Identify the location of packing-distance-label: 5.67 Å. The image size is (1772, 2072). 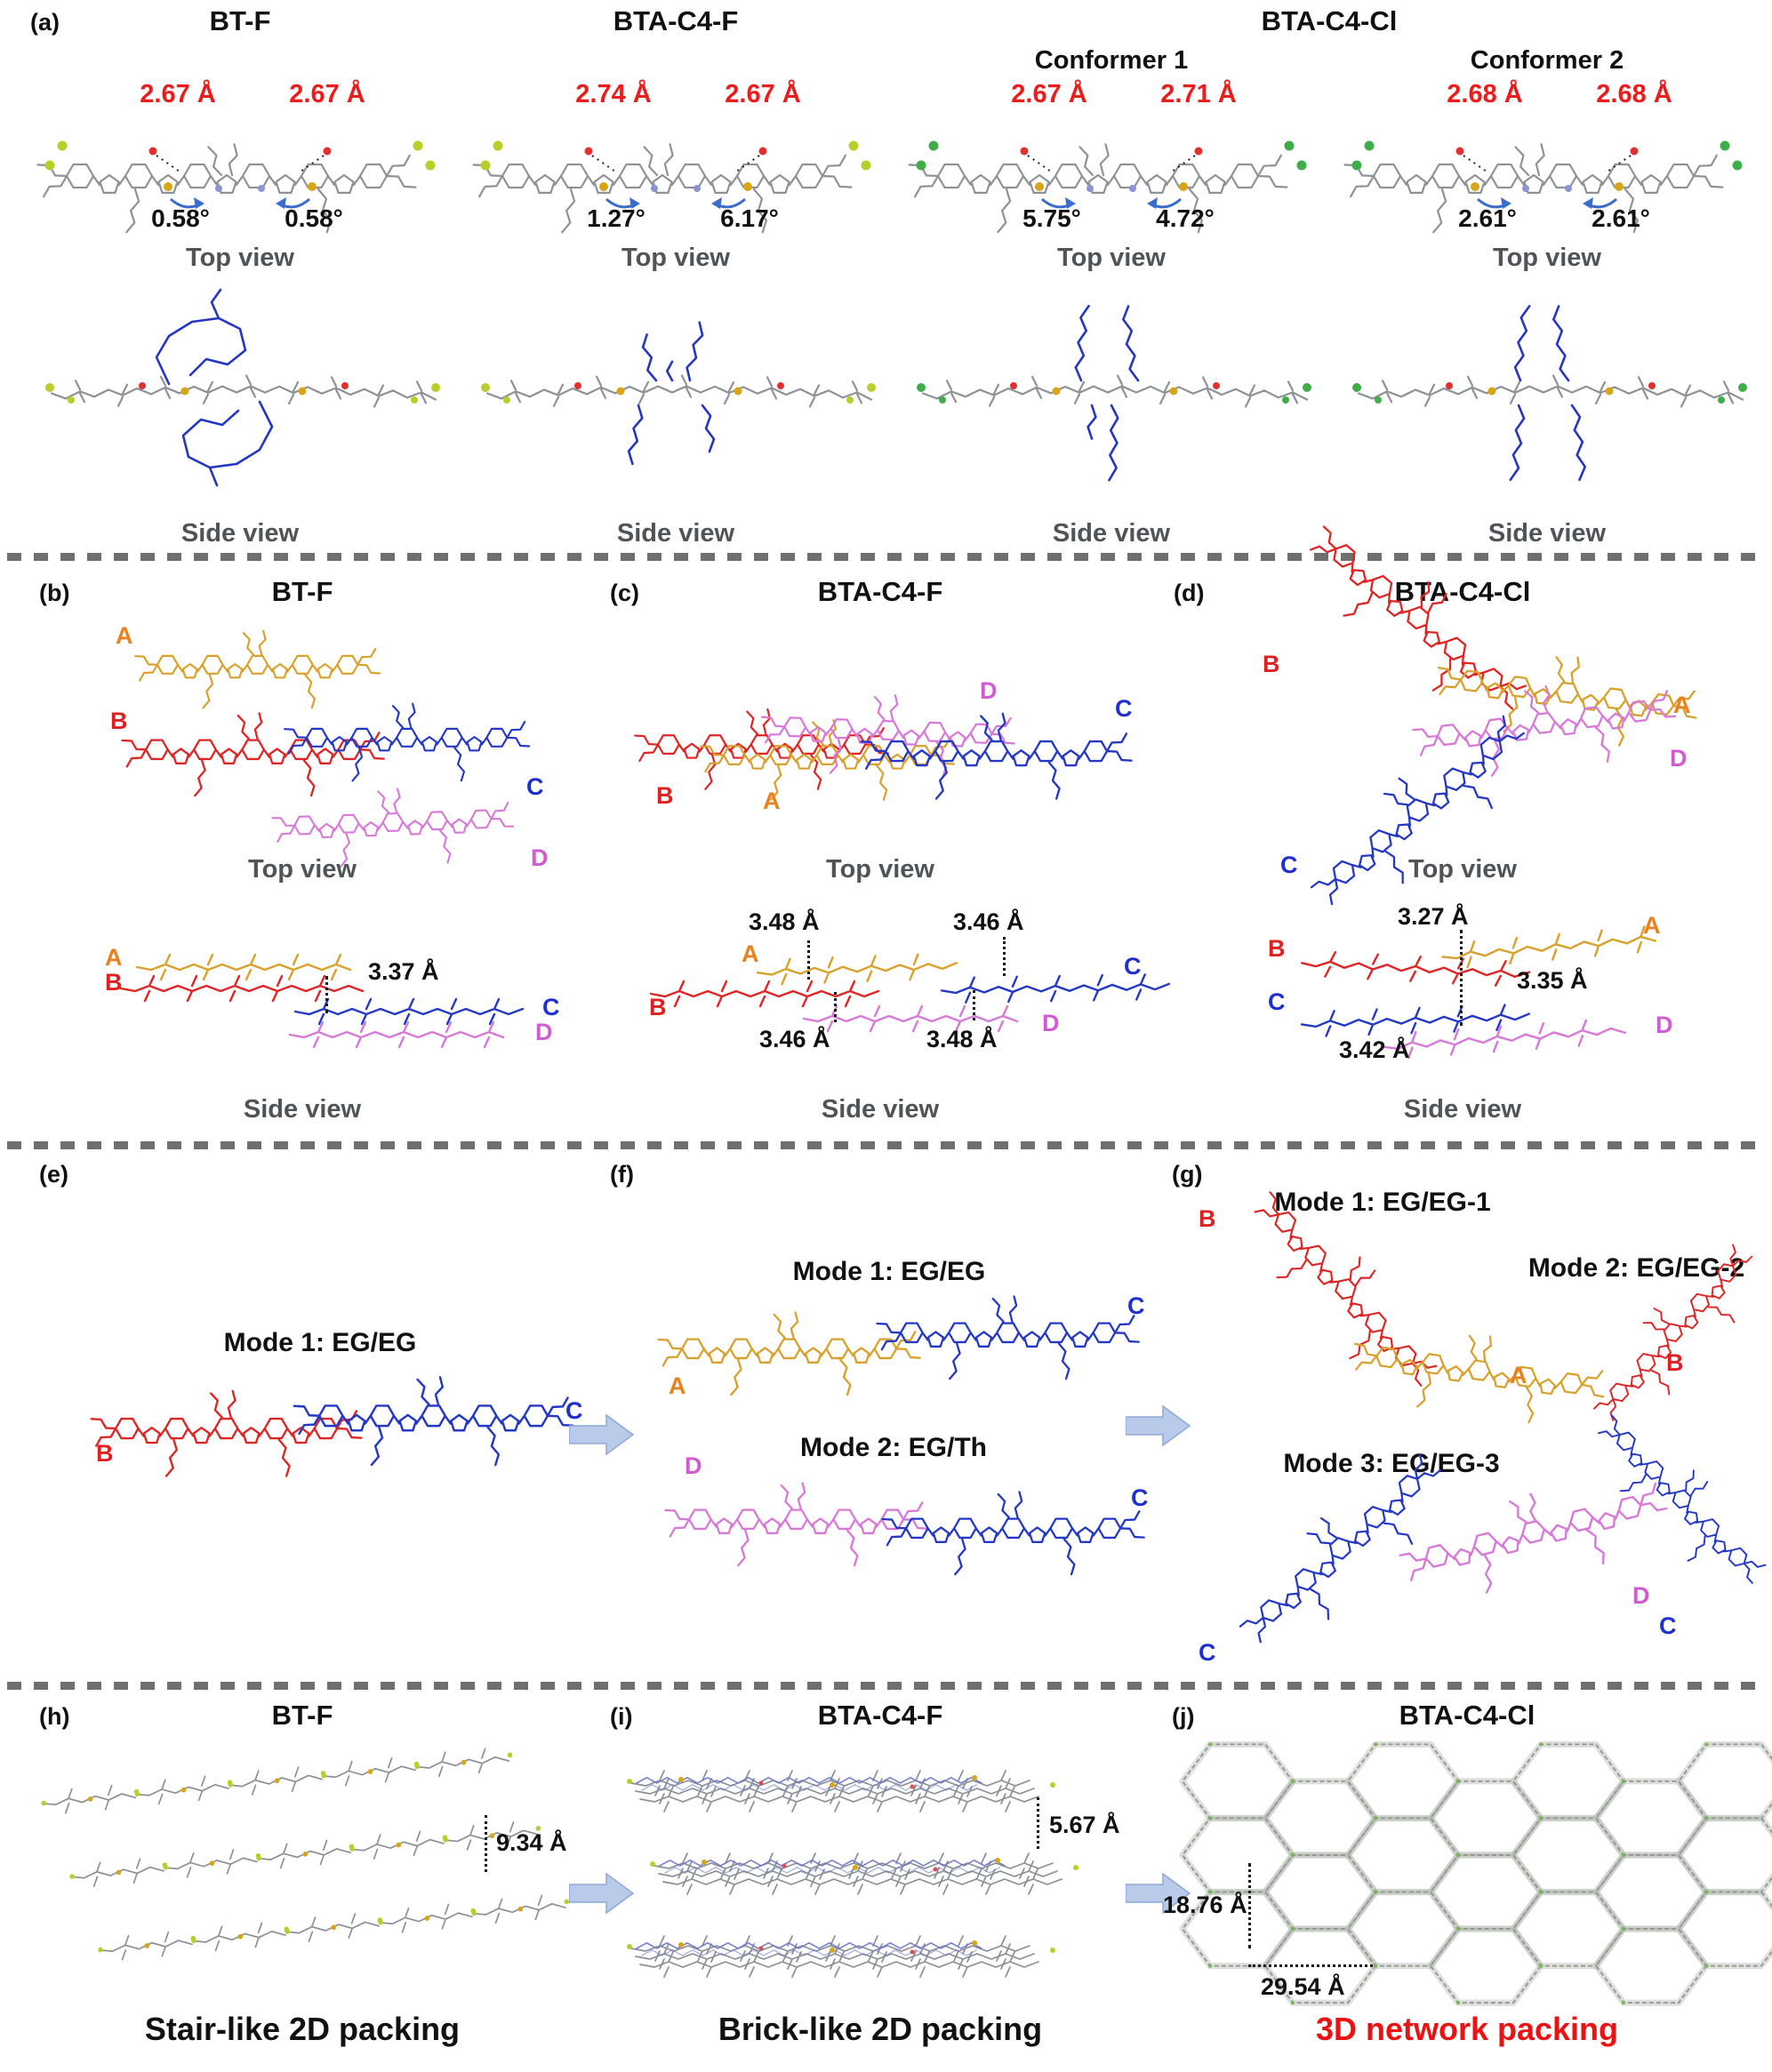
(1084, 1825).